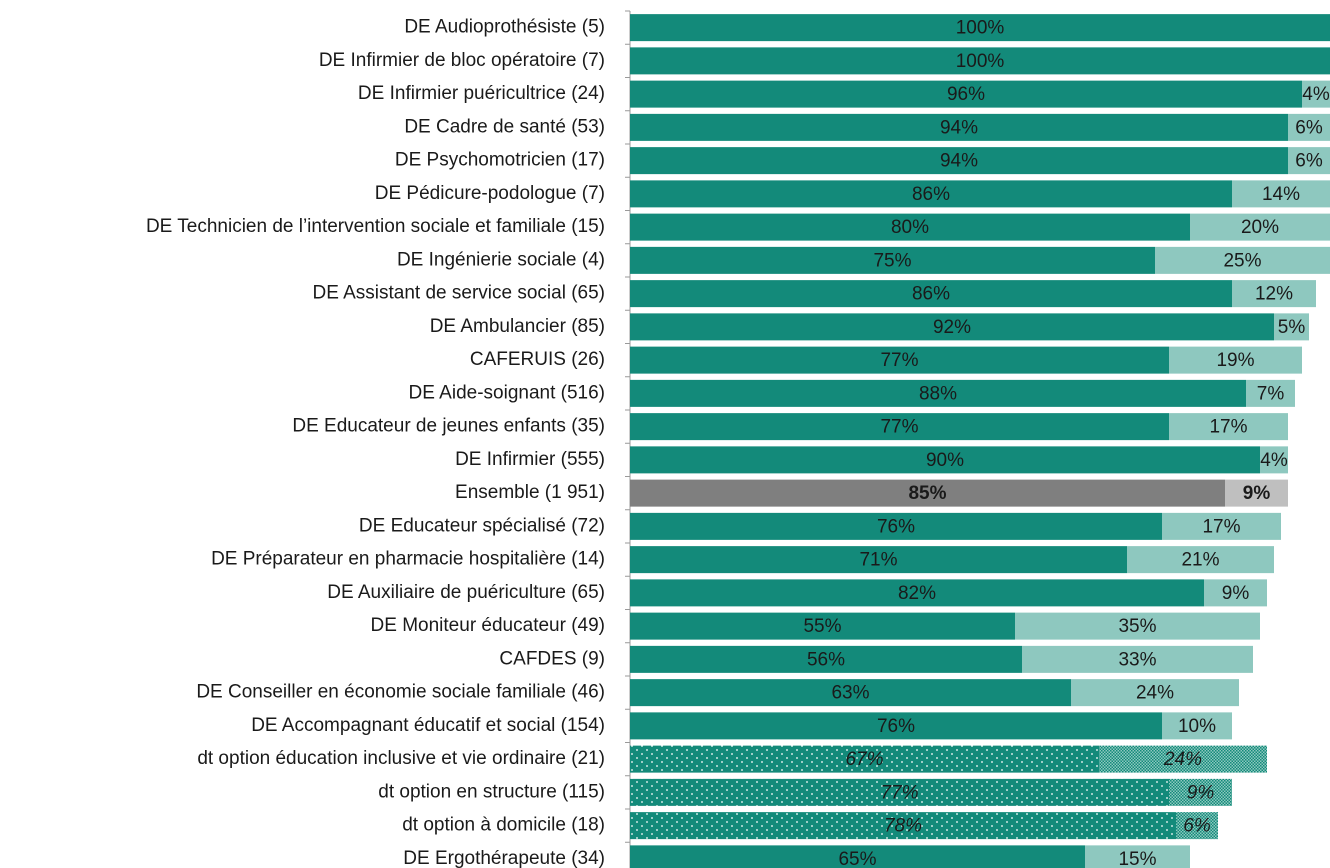 The width and height of the screenshot is (1330, 868). I want to click on value-label: 19%, so click(1235, 360).